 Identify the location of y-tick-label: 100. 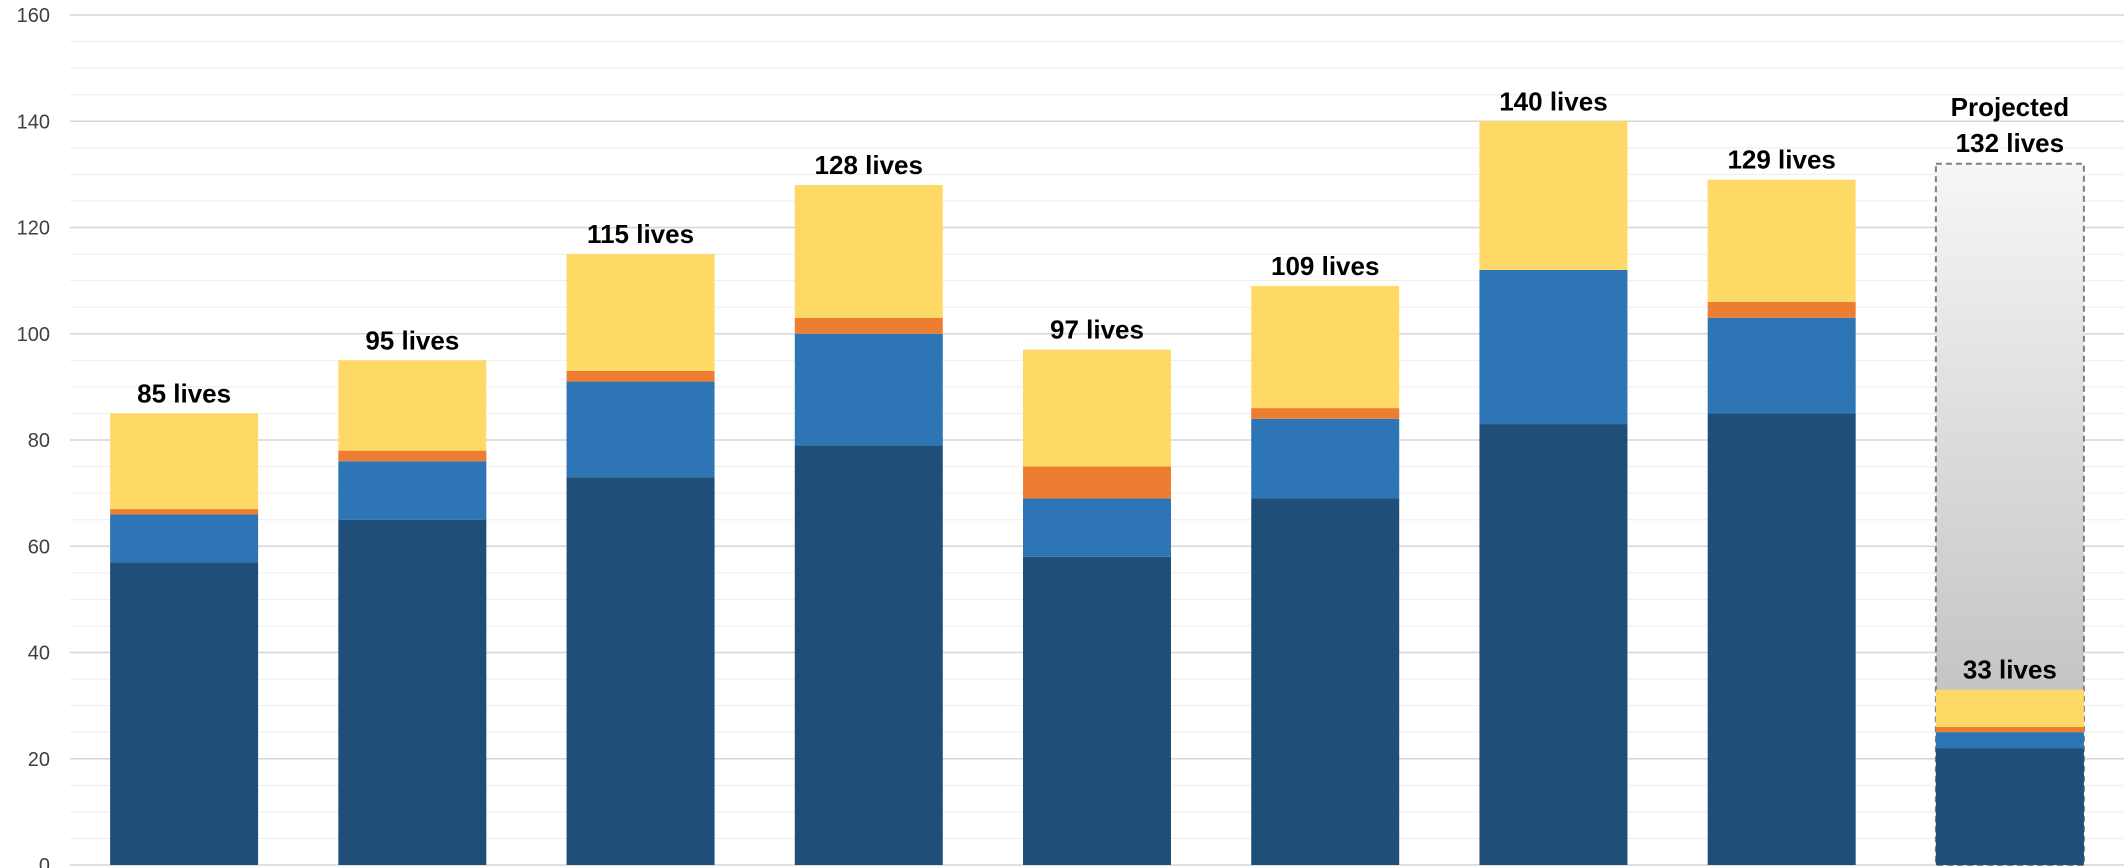
(33, 335).